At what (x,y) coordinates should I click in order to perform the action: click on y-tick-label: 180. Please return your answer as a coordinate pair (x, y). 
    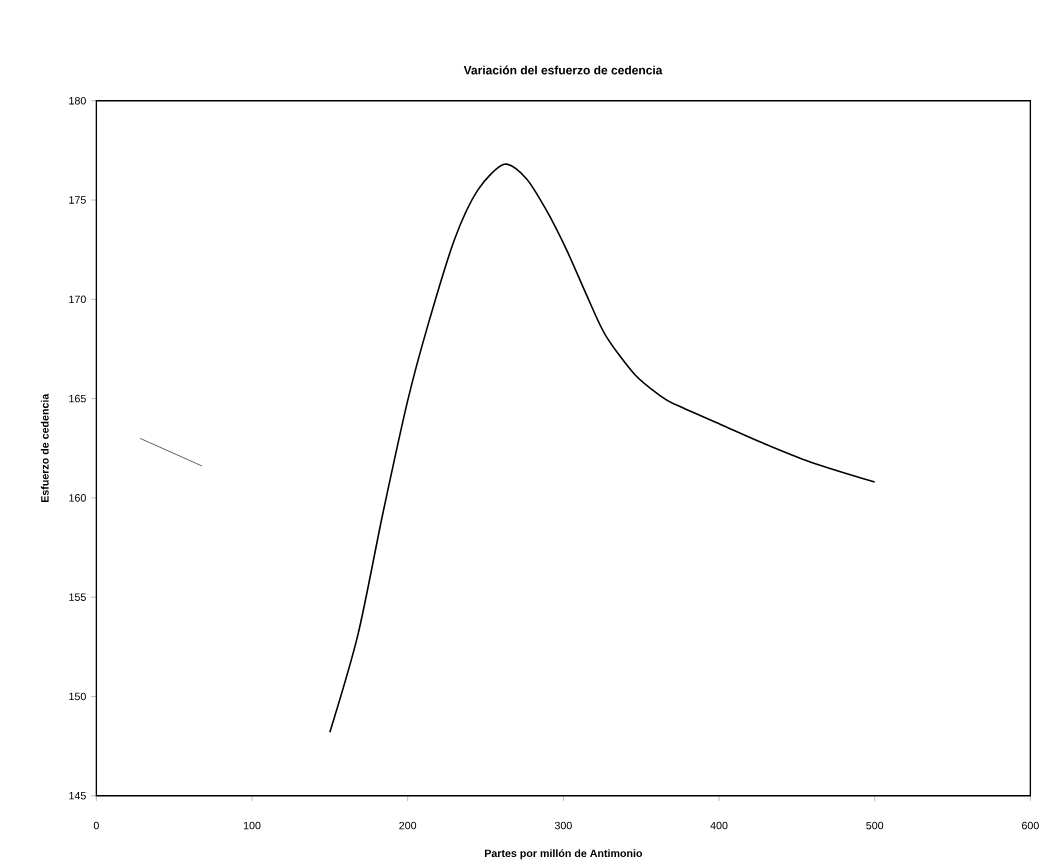
    Looking at the image, I should click on (77, 100).